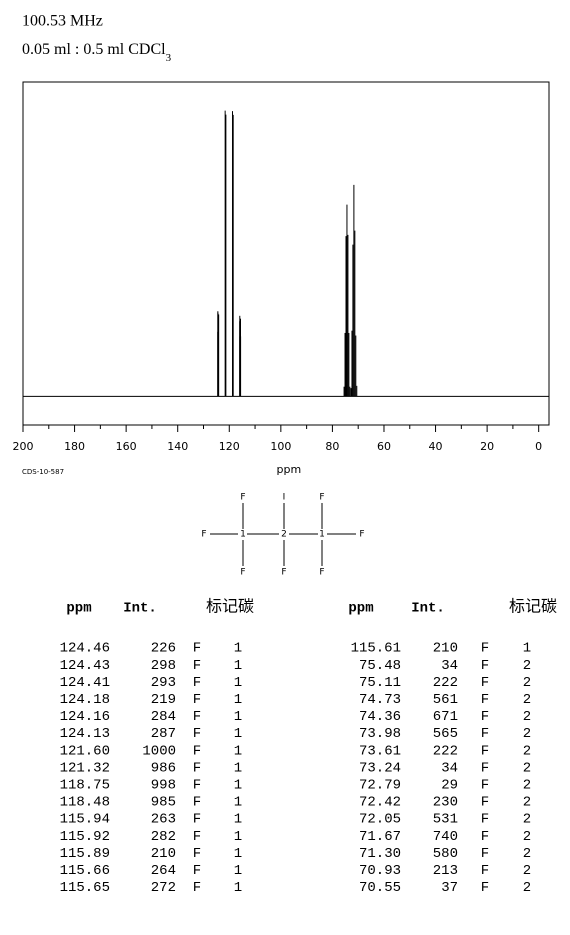  What do you see at coordinates (380, 683) in the screenshot?
I see `table-cell: 75.11` at bounding box center [380, 683].